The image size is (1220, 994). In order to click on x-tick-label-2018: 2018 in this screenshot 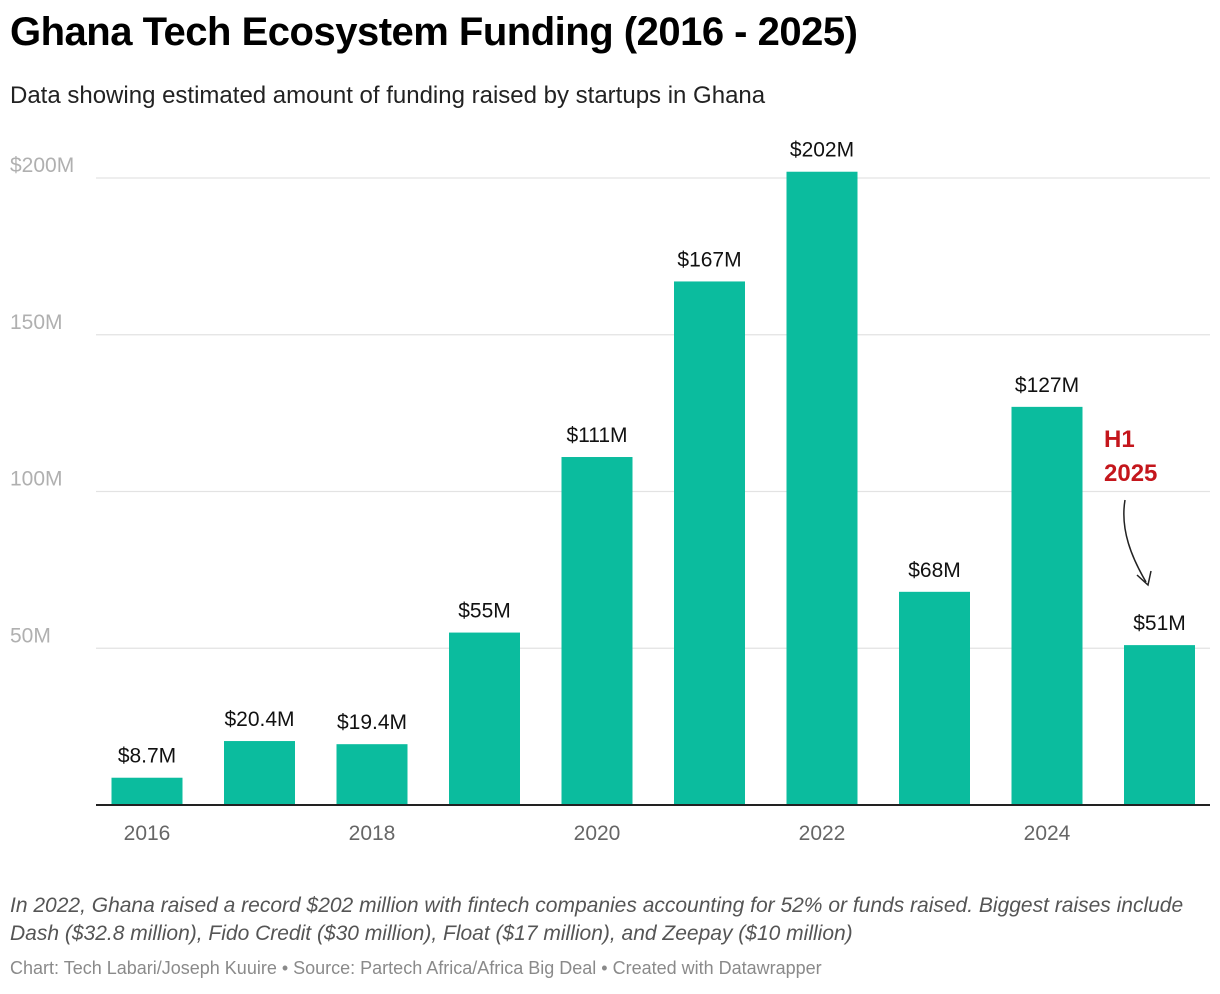, I will do `click(372, 833)`.